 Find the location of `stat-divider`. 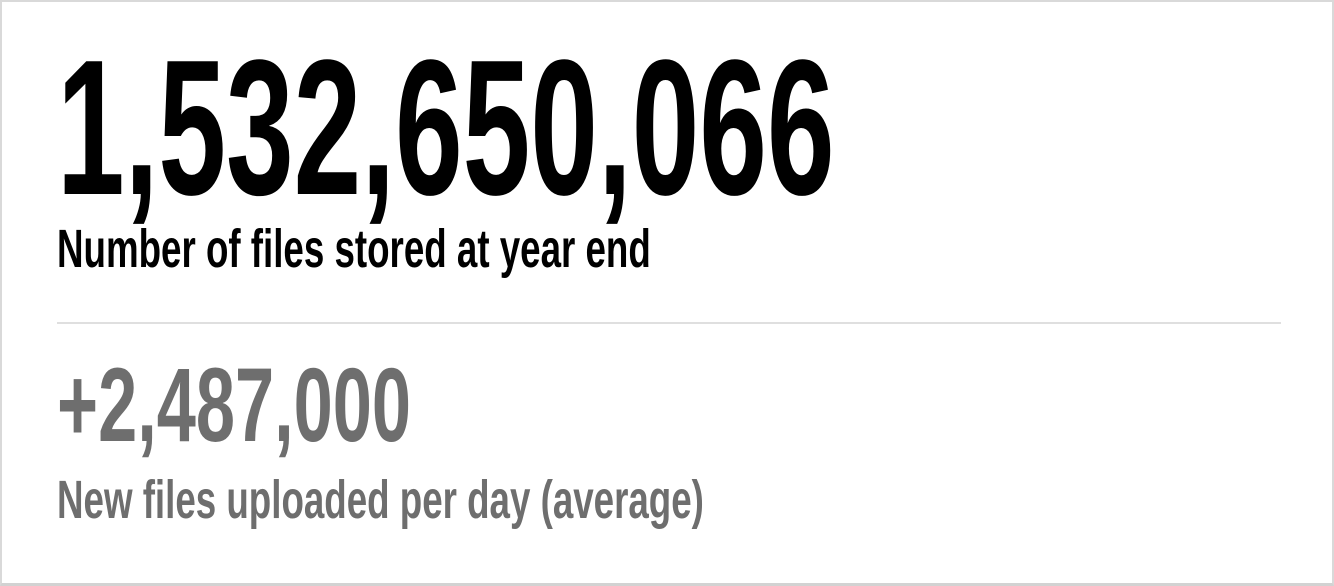

stat-divider is located at coordinates (669, 323).